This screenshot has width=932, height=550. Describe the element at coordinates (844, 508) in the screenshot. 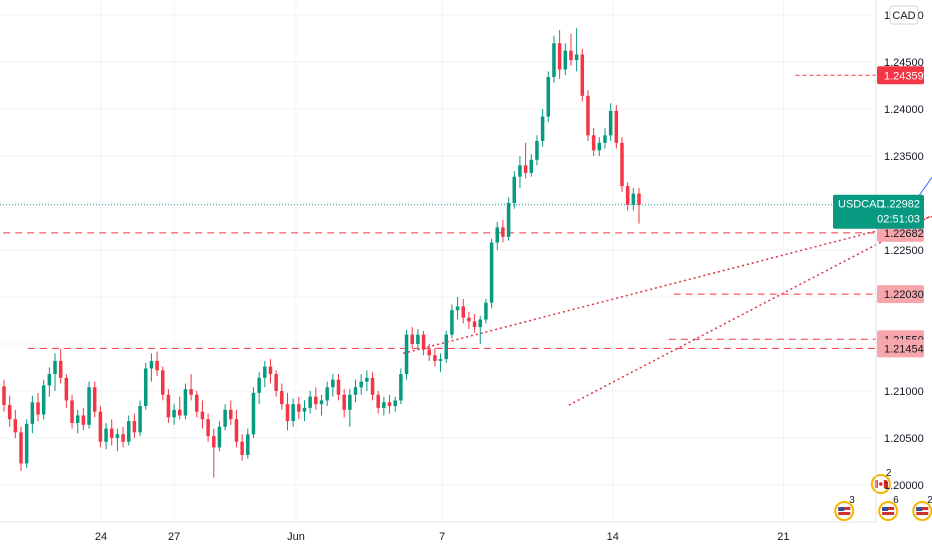

I see `us-flag-icon: 3` at that location.